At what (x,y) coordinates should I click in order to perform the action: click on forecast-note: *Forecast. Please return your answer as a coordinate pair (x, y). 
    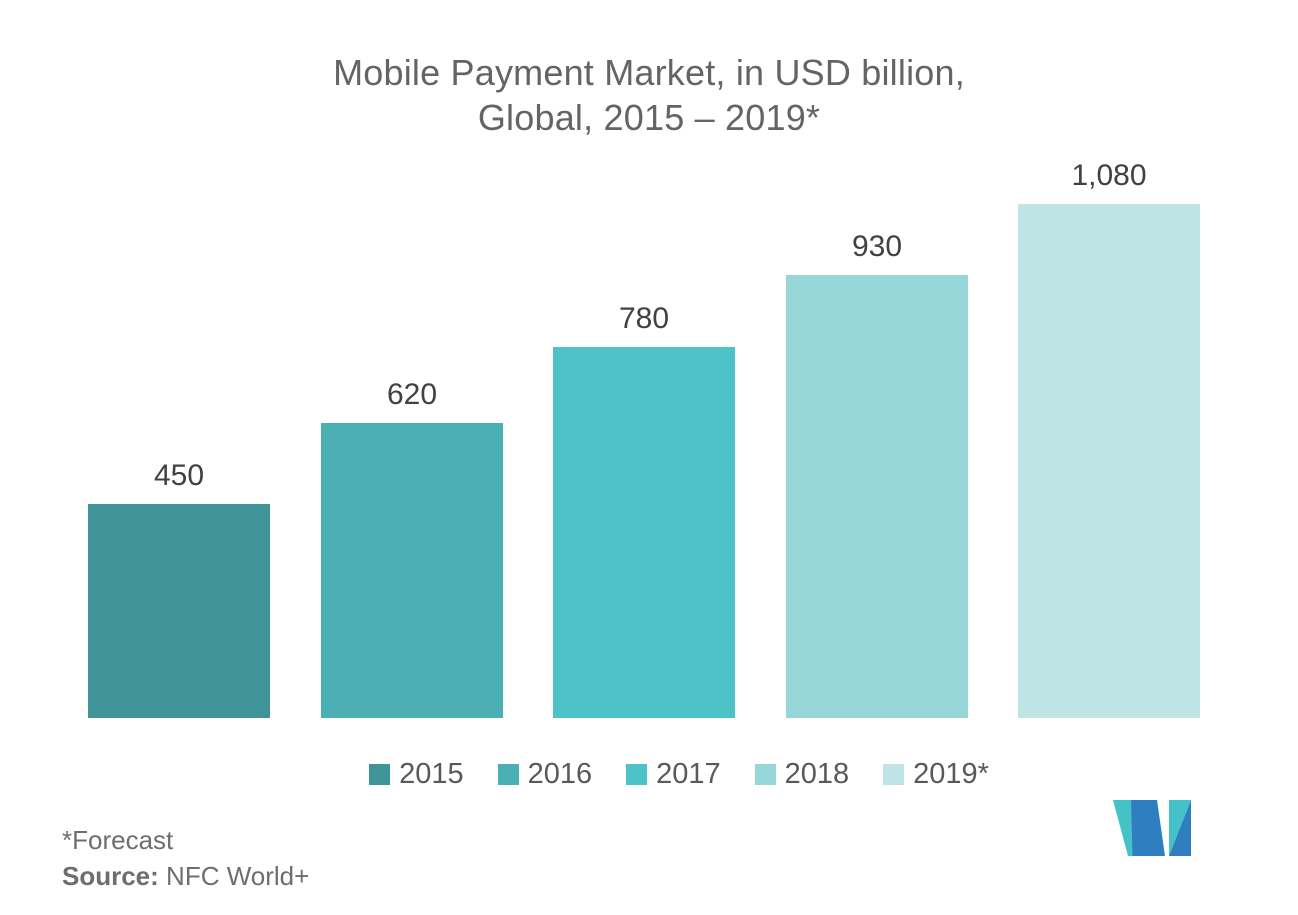
    Looking at the image, I should click on (118, 840).